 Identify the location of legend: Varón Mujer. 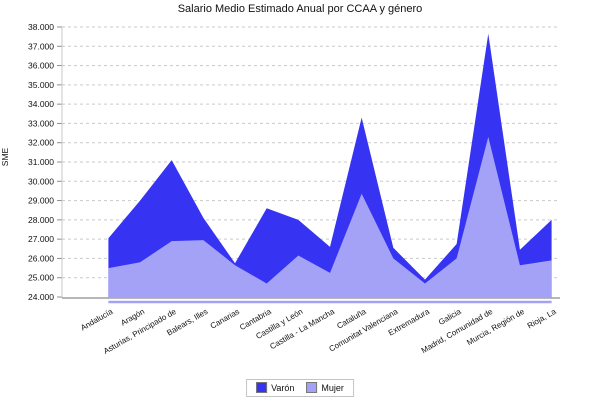
(300, 388).